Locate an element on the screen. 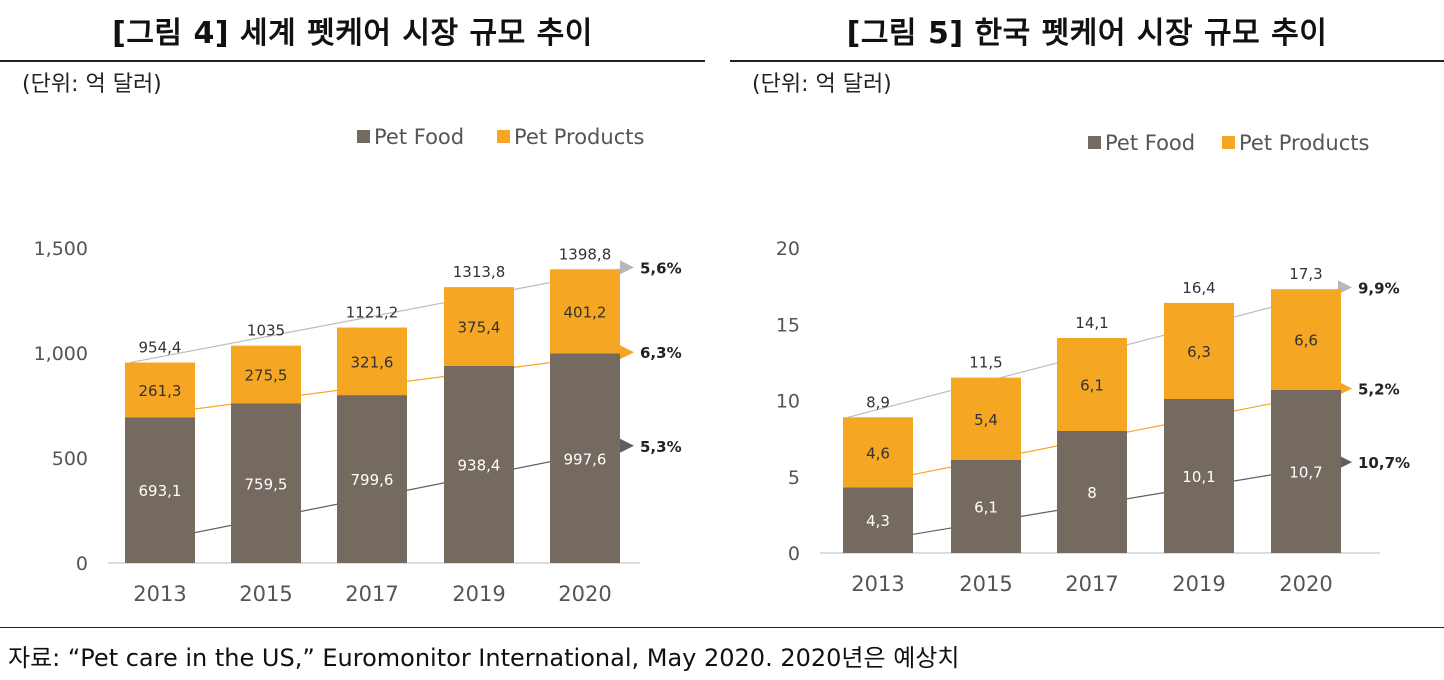  y-tick-label: 15 is located at coordinates (788, 325).